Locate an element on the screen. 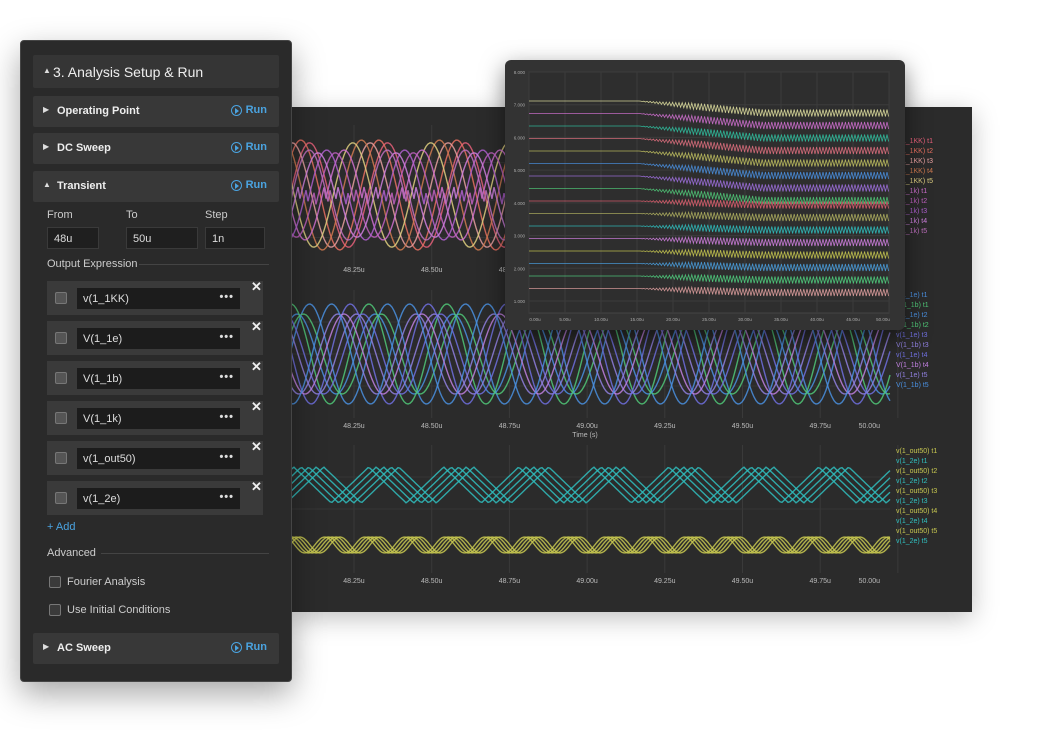 The width and height of the screenshot is (1040, 740). expression-input: v(1_2e) ••• is located at coordinates (158, 498).